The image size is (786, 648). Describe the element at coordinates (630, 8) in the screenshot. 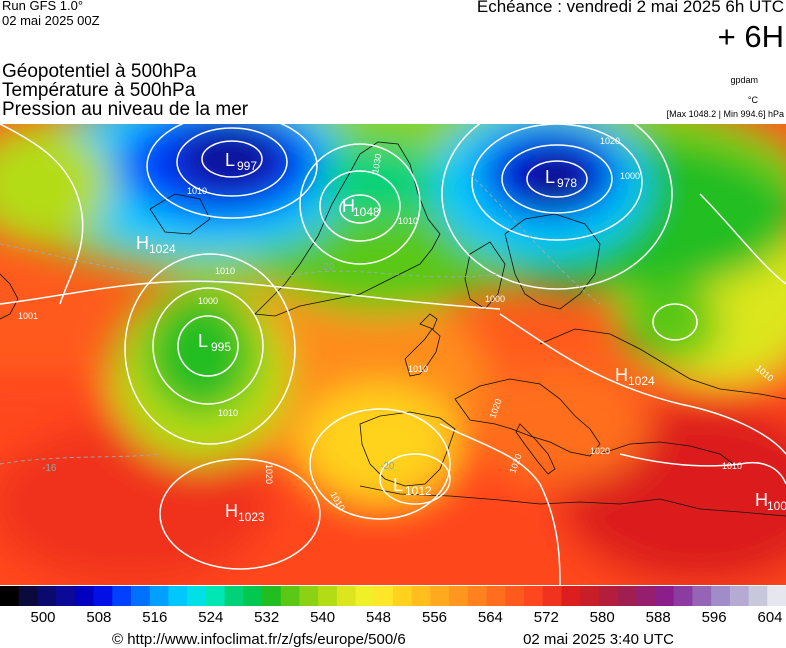

I see `forecast-valid-time: Echéance : vendredi 2 mai 2025 6h UTC` at that location.